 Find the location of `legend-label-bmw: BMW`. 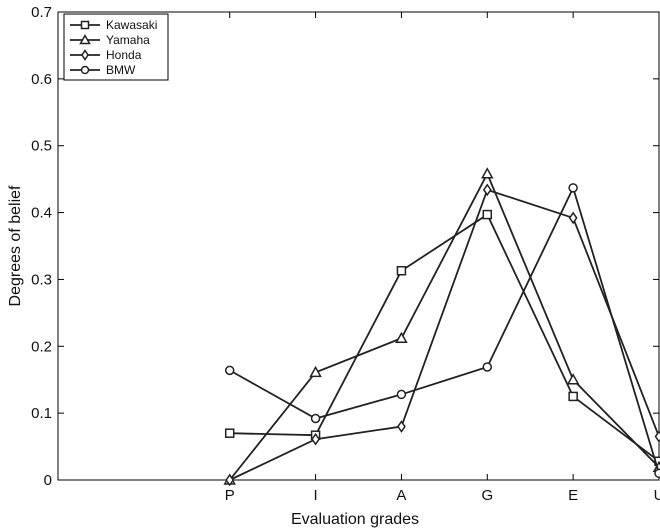

legend-label-bmw: BMW is located at coordinates (121, 70).